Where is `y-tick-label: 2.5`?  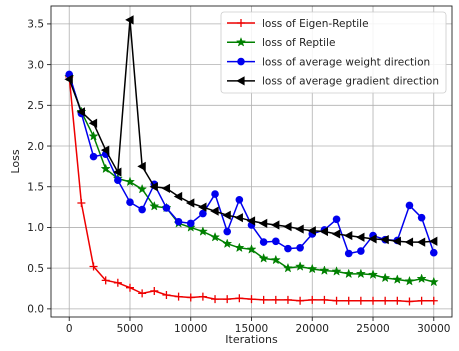
y-tick-label: 2.5 is located at coordinates (35, 106).